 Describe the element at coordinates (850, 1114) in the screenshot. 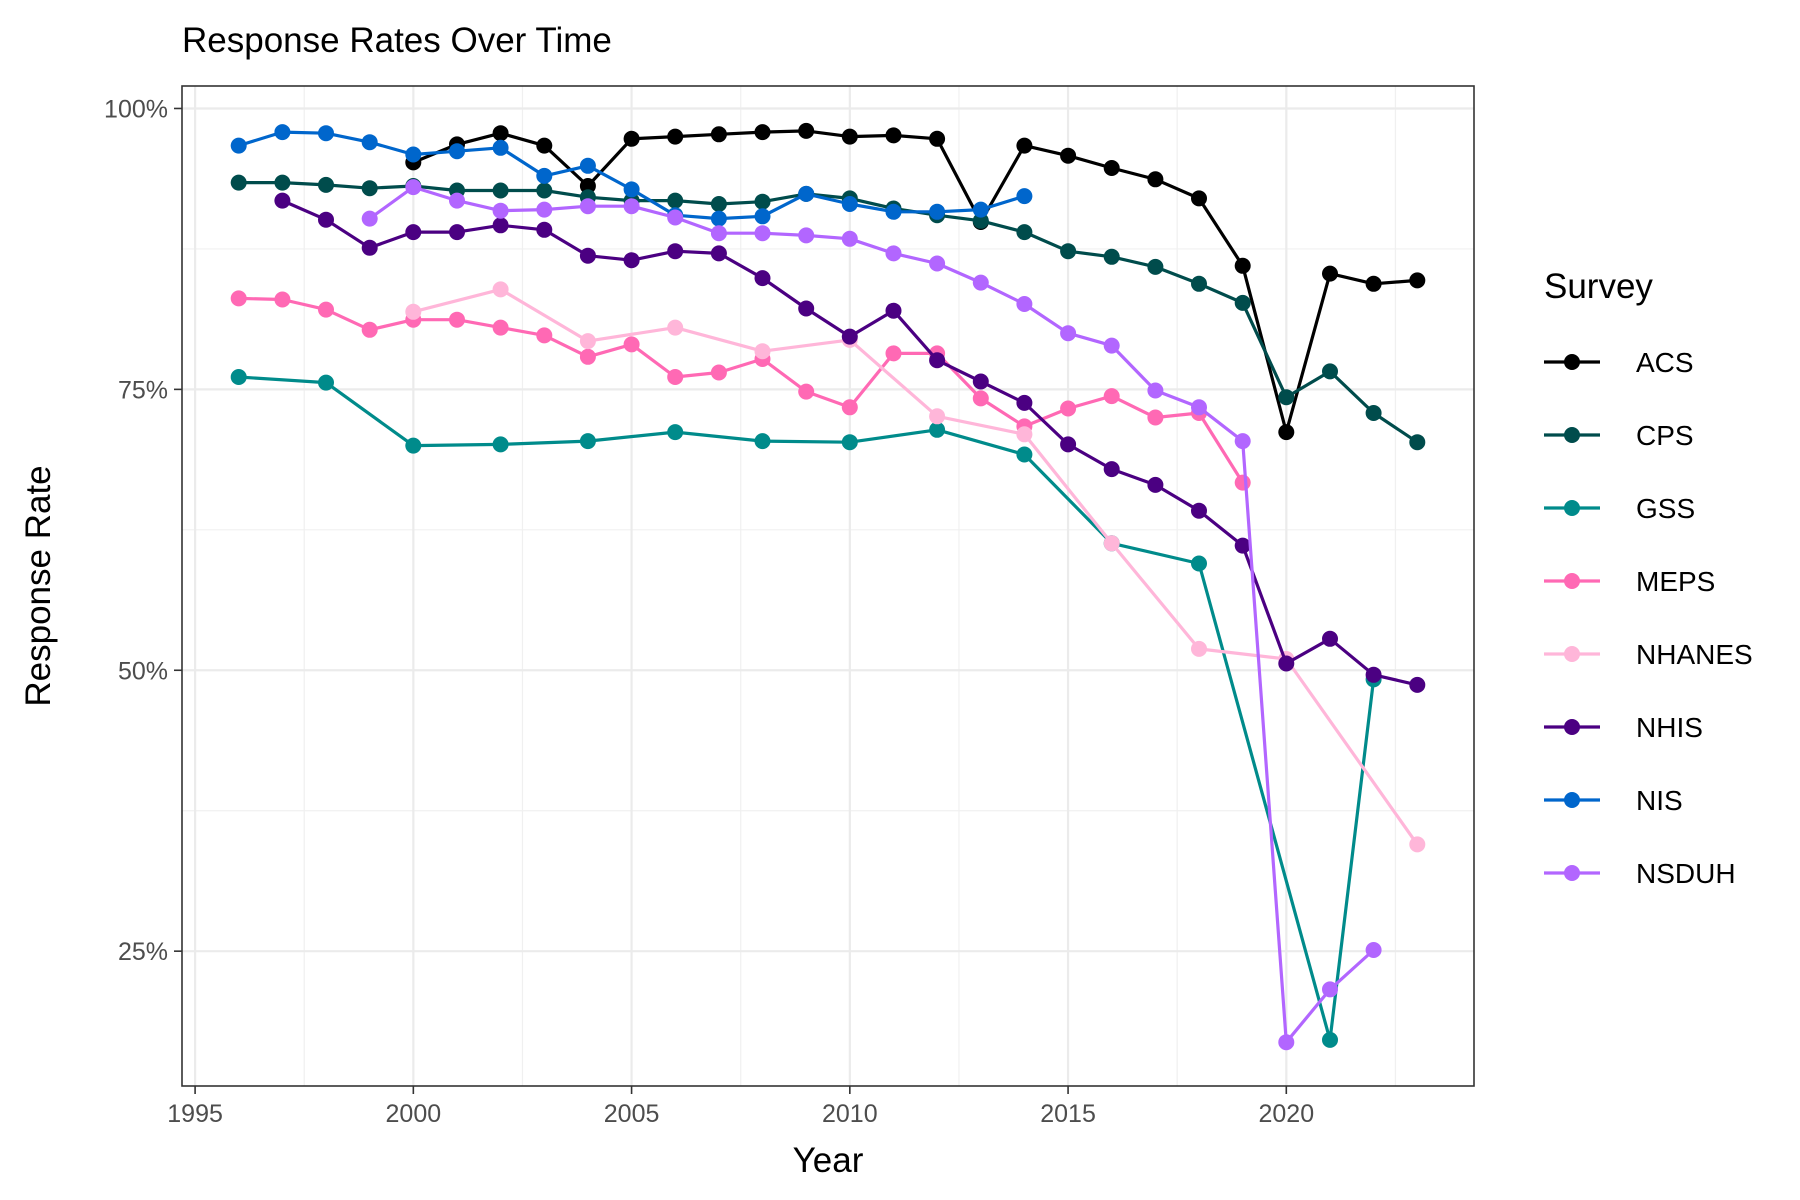

I see `x-tick-label: 2010` at that location.